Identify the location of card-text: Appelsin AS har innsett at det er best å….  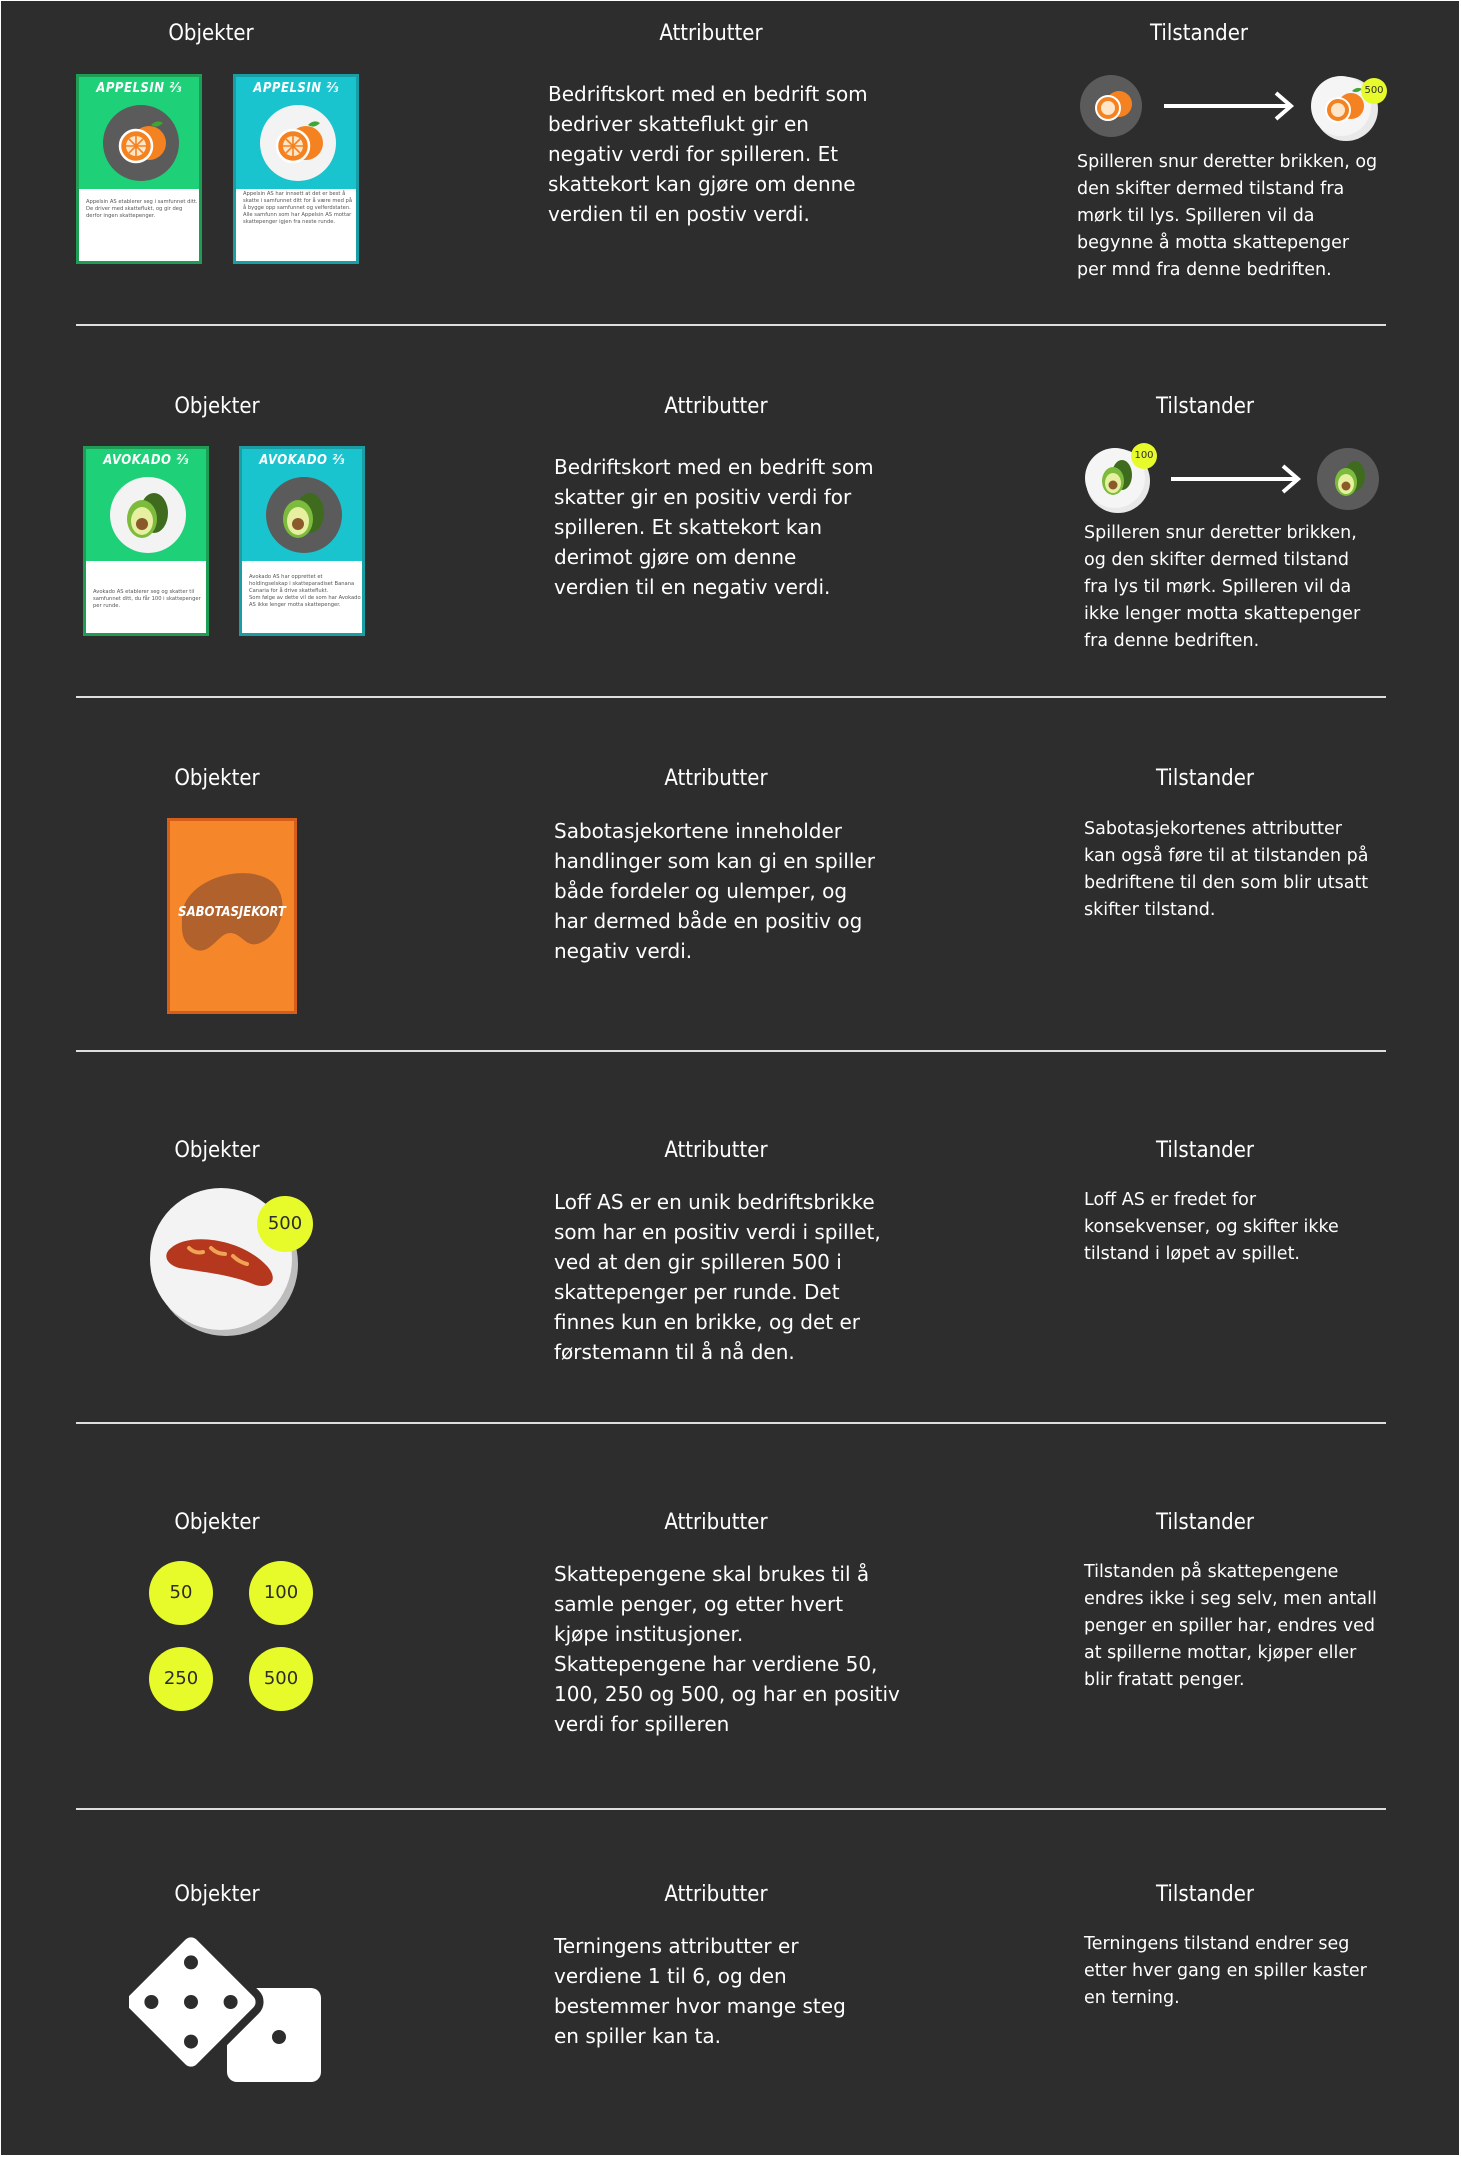
(298, 208).